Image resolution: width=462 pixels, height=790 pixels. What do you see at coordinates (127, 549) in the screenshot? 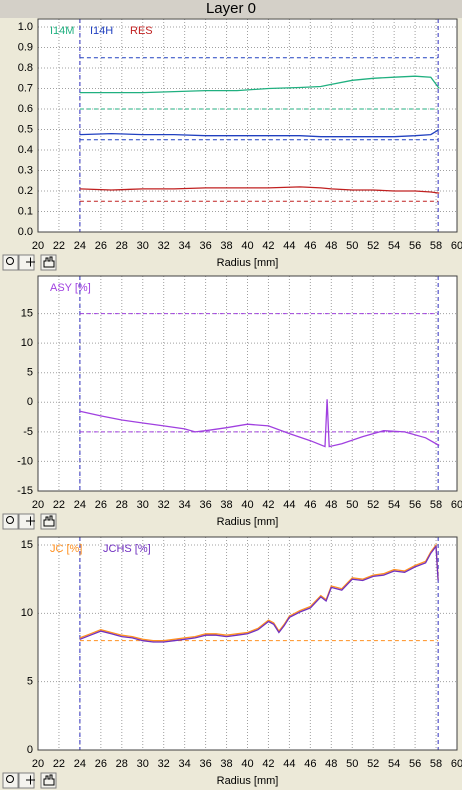
I see `legend-entry: JCHS [%]` at bounding box center [127, 549].